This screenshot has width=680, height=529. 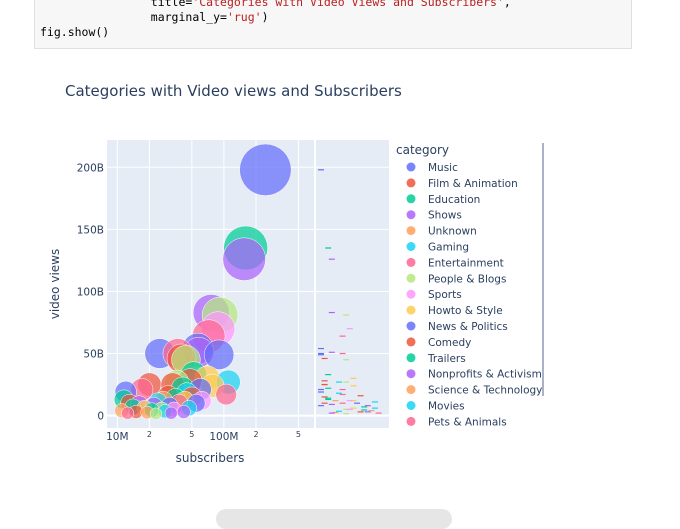 What do you see at coordinates (275, 32) in the screenshot?
I see `code-line: fig.show()` at bounding box center [275, 32].